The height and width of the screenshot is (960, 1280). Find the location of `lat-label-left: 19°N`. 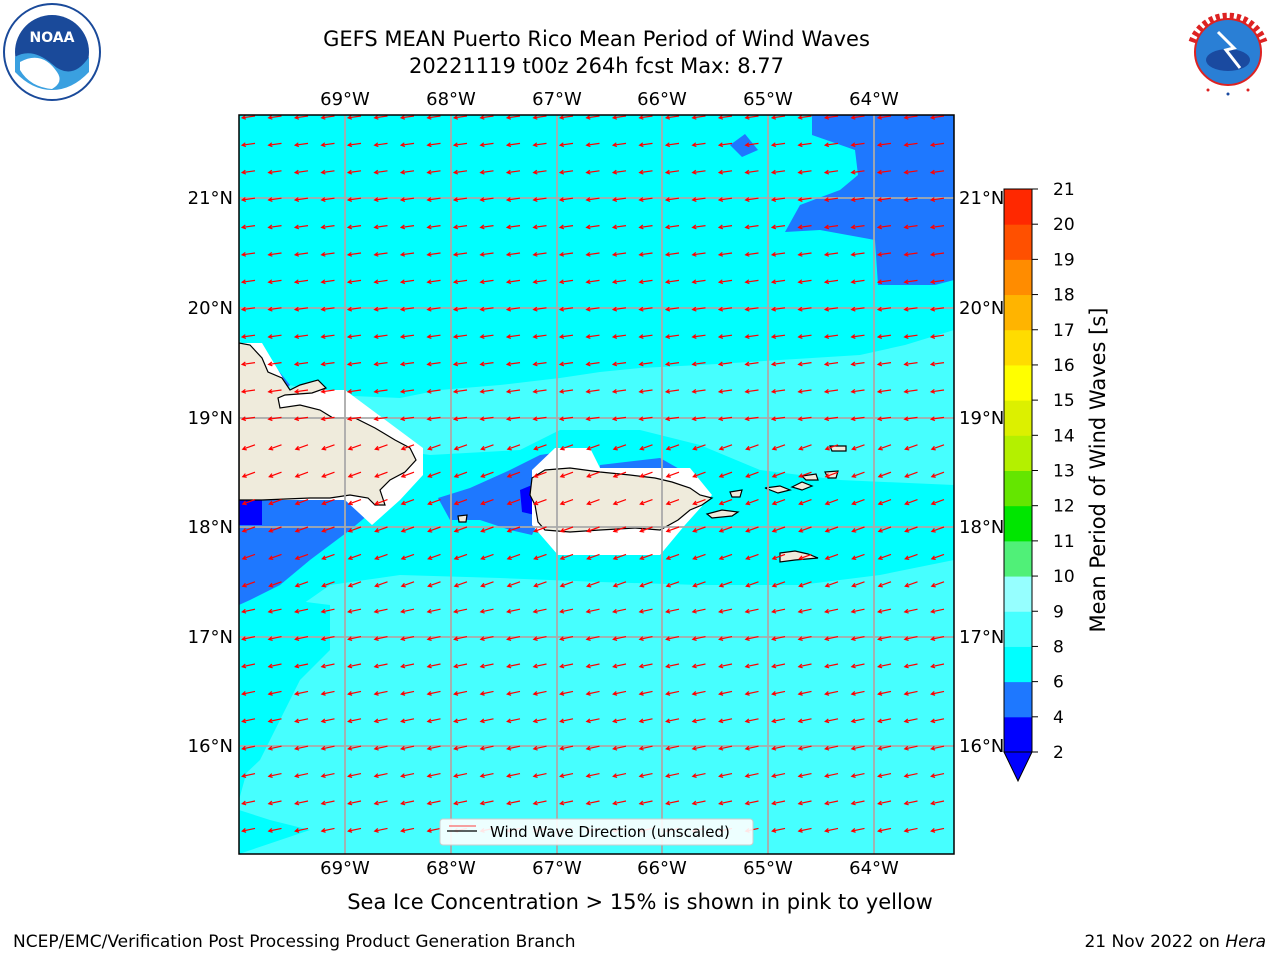

lat-label-left: 19°N is located at coordinates (210, 418).